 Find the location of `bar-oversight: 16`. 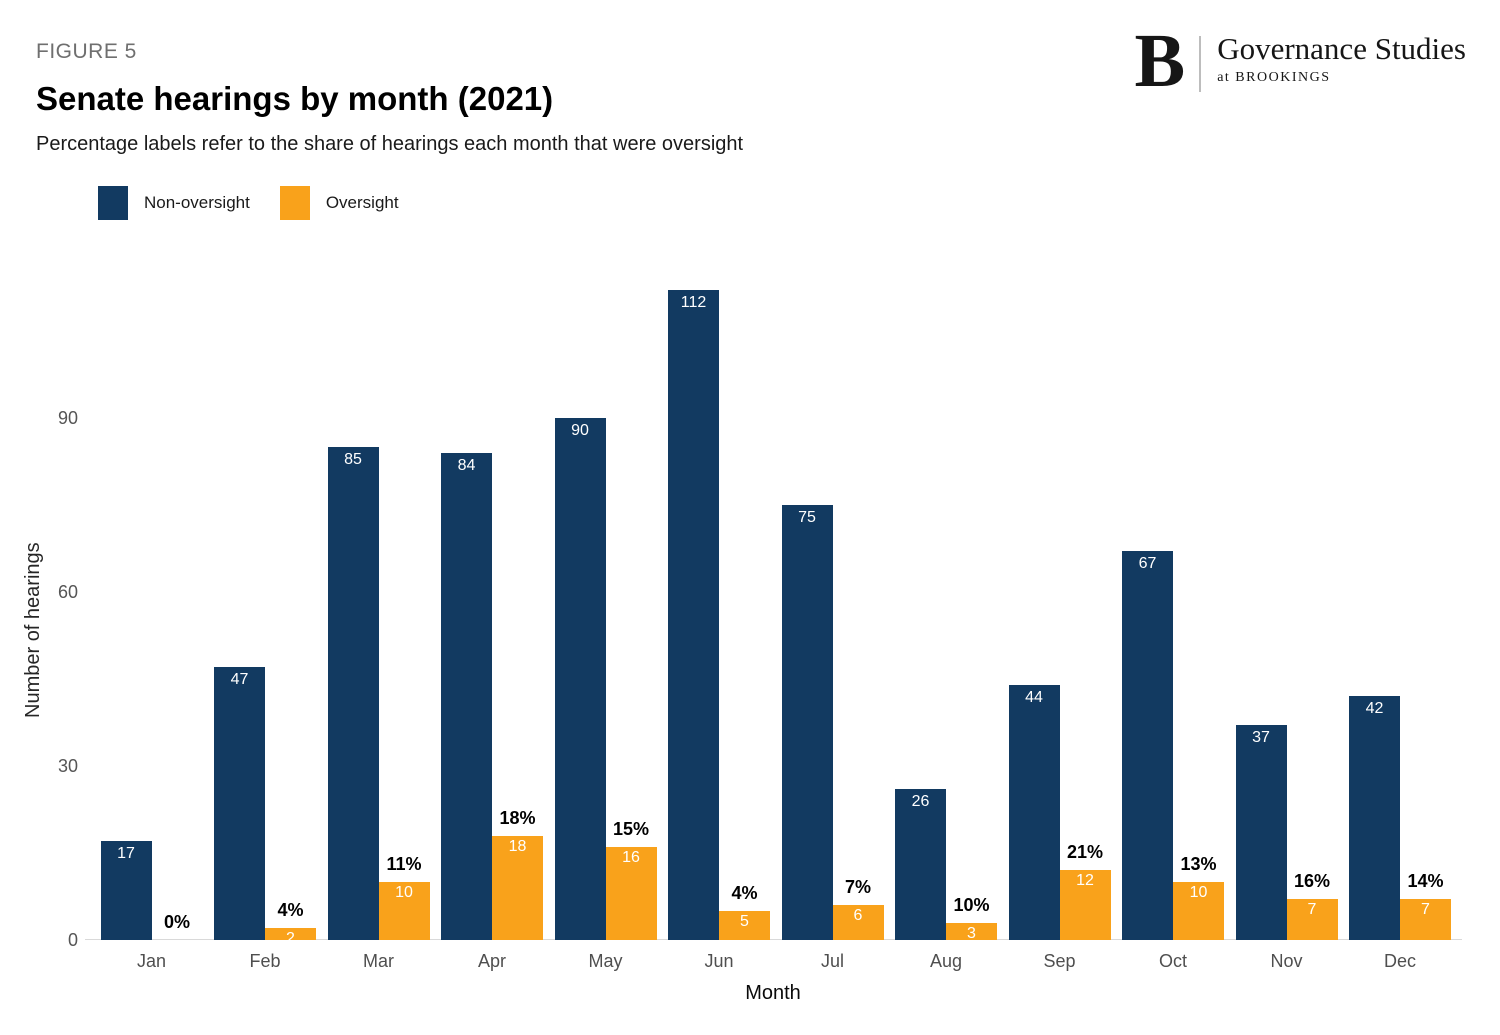

bar-oversight: 16 is located at coordinates (631, 893).